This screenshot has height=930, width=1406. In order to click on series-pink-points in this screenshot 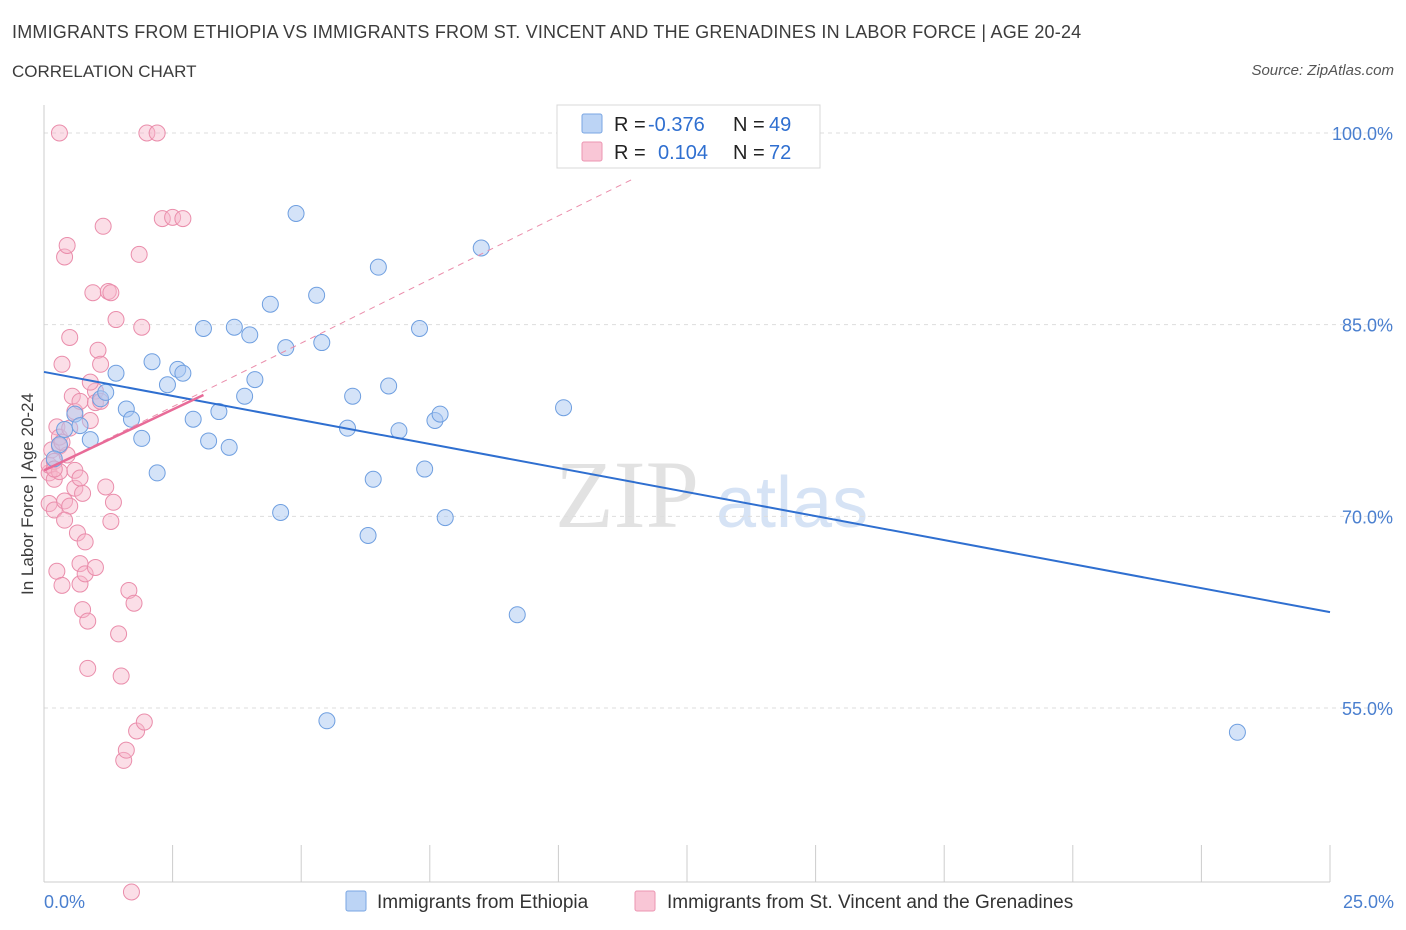, I will do `click(116, 512)`.